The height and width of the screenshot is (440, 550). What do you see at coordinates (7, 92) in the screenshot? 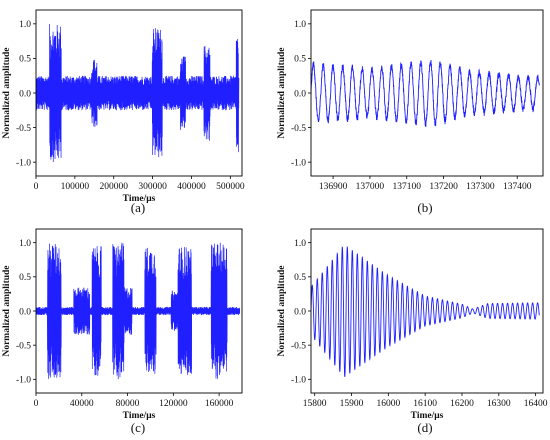
I see `y-axis-label-a: Normalized amplitude` at bounding box center [7, 92].